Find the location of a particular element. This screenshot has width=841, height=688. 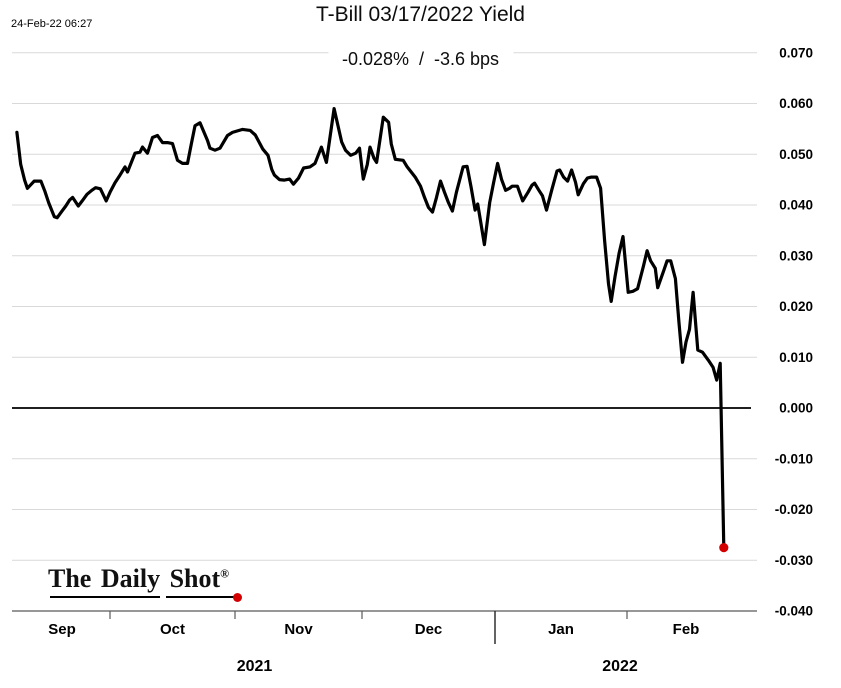

y-tick-label: -0.030 is located at coordinates (794, 560).